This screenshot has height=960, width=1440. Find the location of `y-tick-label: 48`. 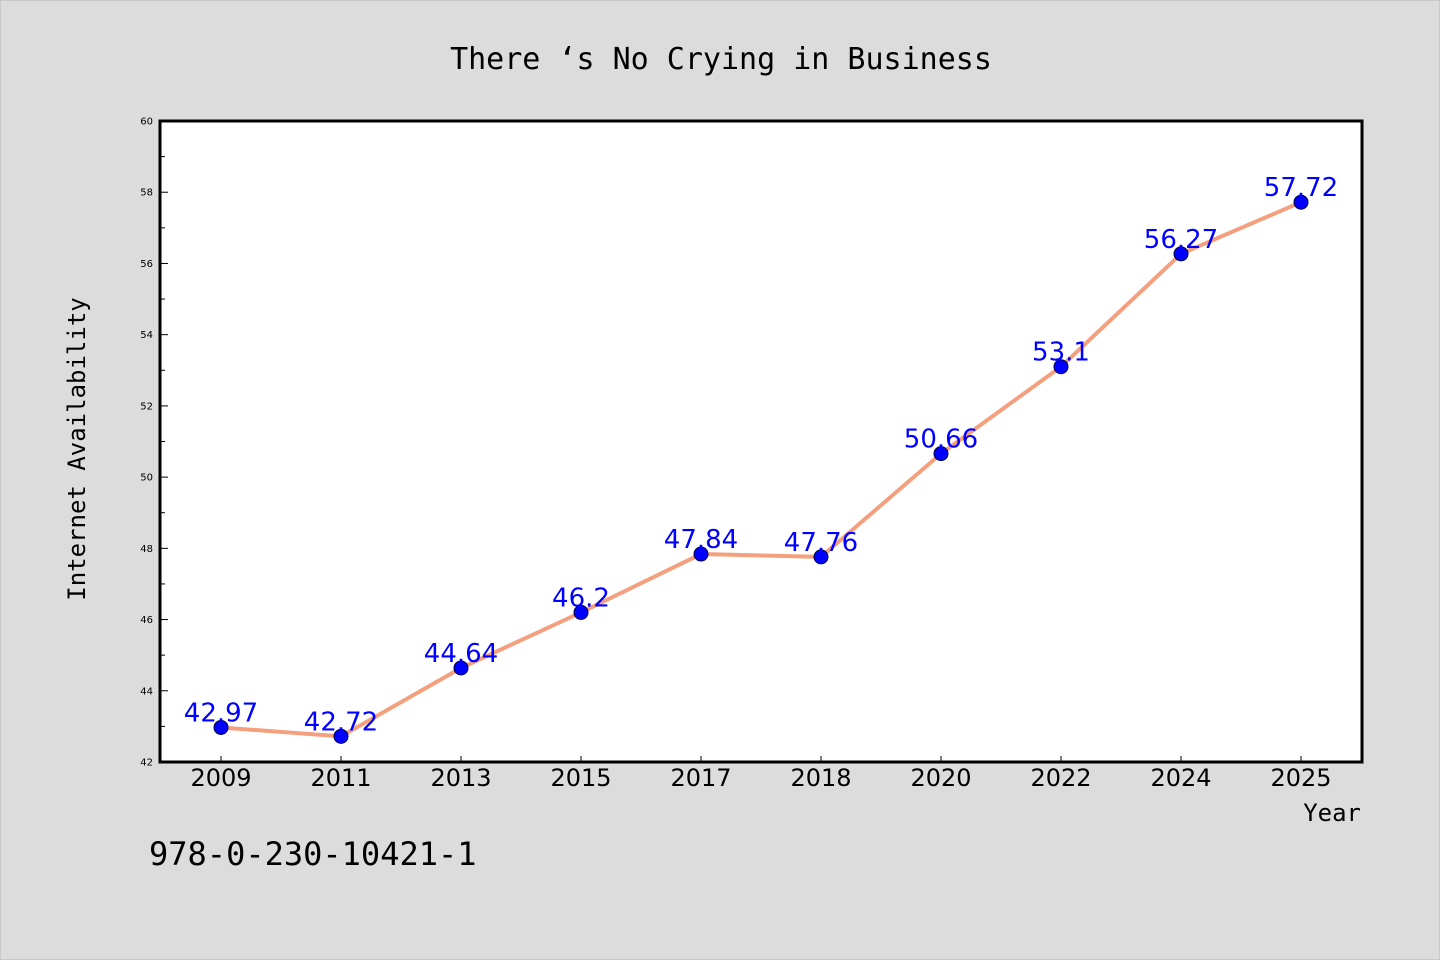

y-tick-label: 48 is located at coordinates (146, 549).